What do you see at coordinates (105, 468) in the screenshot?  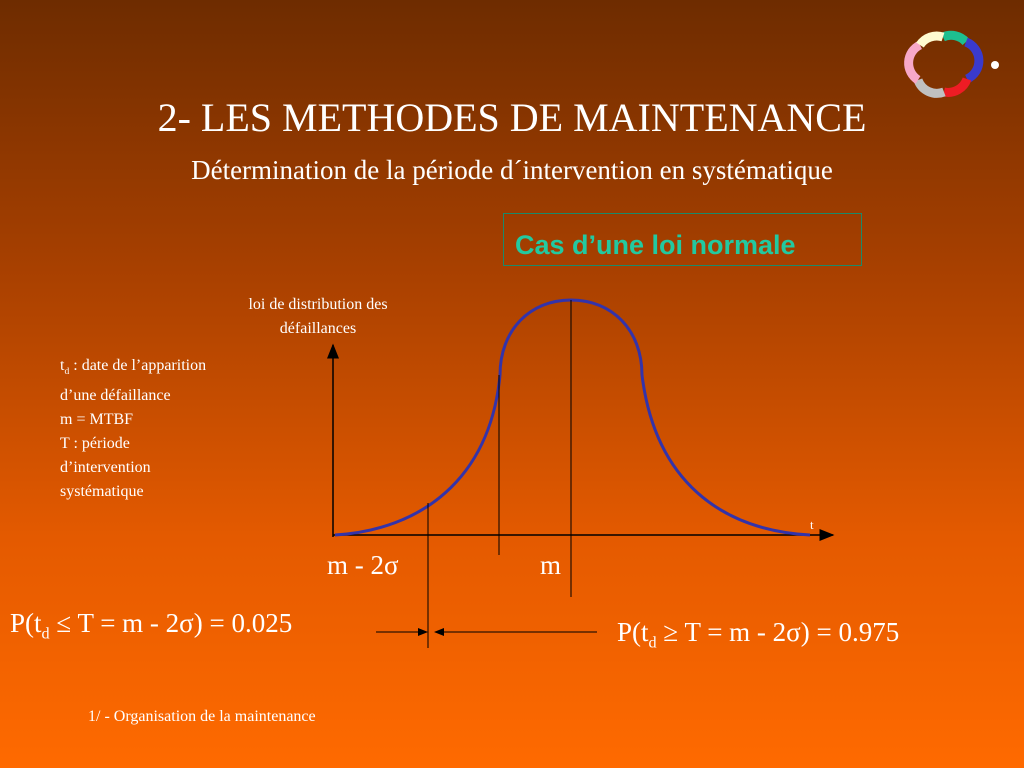 I see `legend-period: T : période d’intervention systématique` at bounding box center [105, 468].